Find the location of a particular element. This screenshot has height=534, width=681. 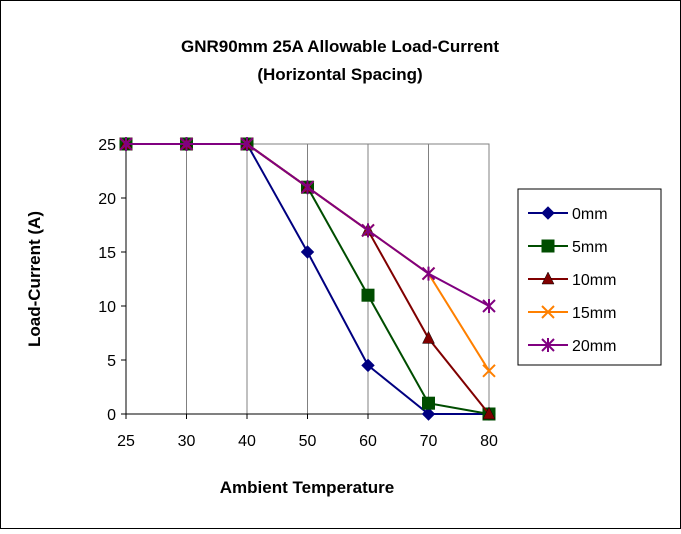

legend: 0mm 5mm 10mm 15mm 20mm is located at coordinates (589, 277).